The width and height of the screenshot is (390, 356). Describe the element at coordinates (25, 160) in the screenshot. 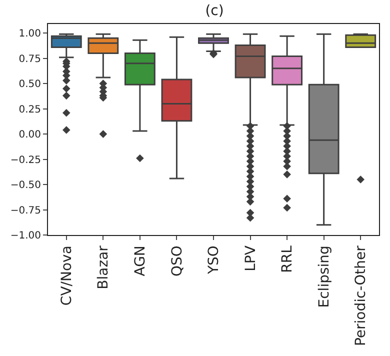

I see `y-tick-label: −0.25` at that location.